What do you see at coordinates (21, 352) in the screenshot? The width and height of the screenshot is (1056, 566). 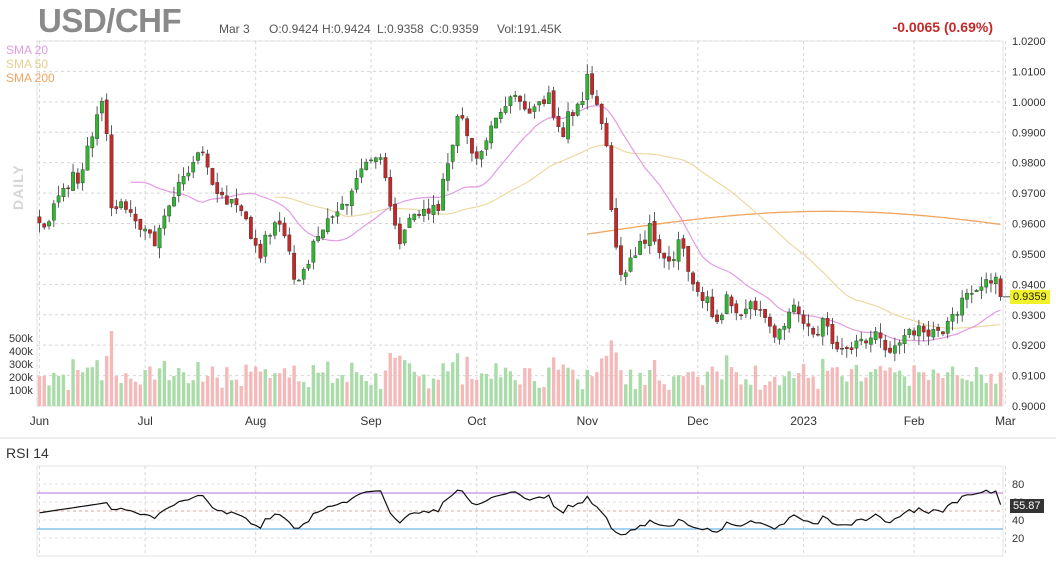 I see `volume-tick-label: 400k` at bounding box center [21, 352].